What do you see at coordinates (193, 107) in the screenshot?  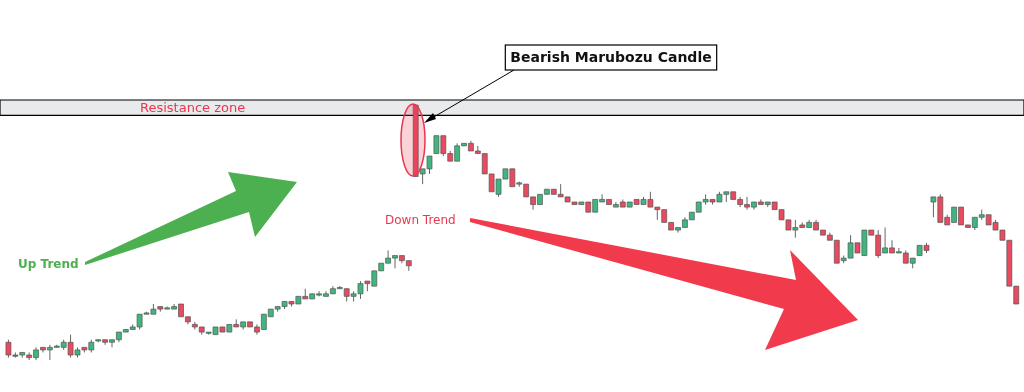 I see `band-label: Resistance zone` at bounding box center [193, 107].